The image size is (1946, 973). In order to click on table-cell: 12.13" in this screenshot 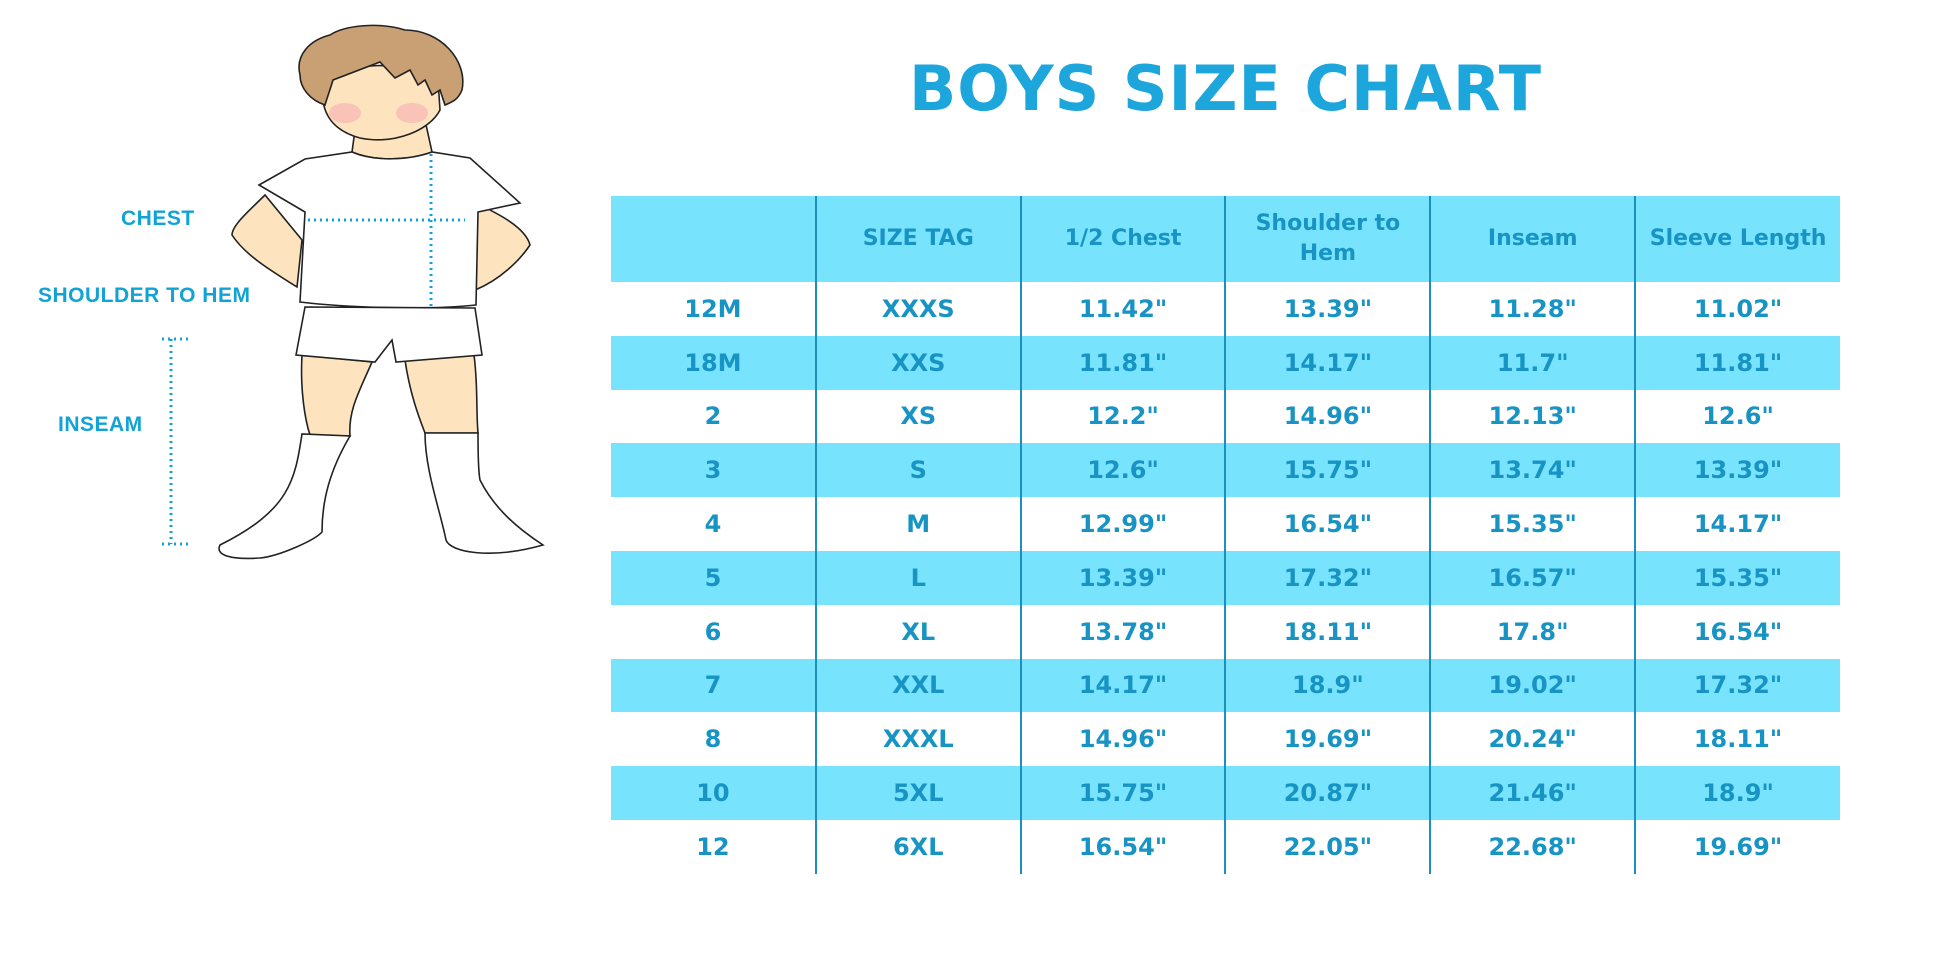, I will do `click(1532, 416)`.